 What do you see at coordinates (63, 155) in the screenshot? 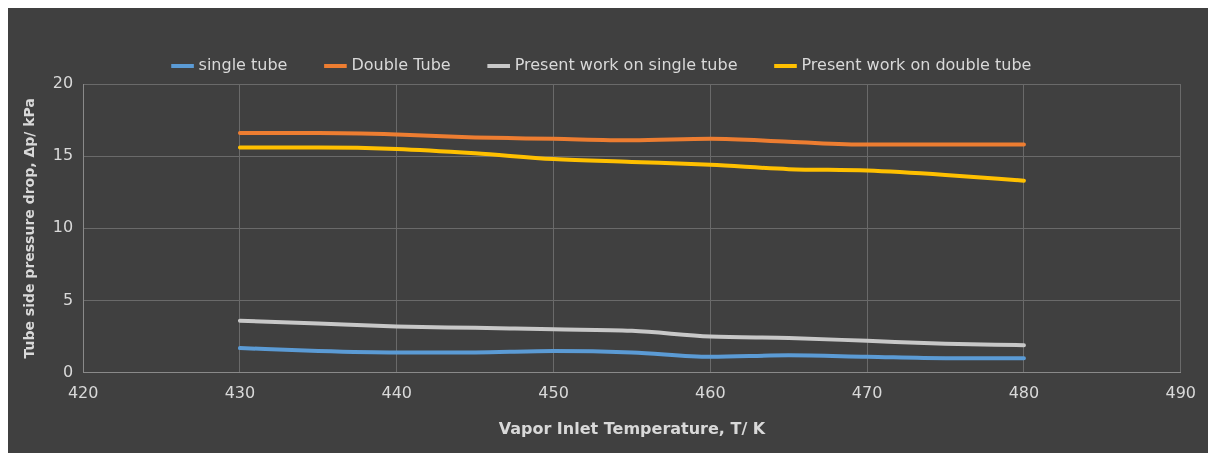
I see `y-tick-label: 15` at bounding box center [63, 155].